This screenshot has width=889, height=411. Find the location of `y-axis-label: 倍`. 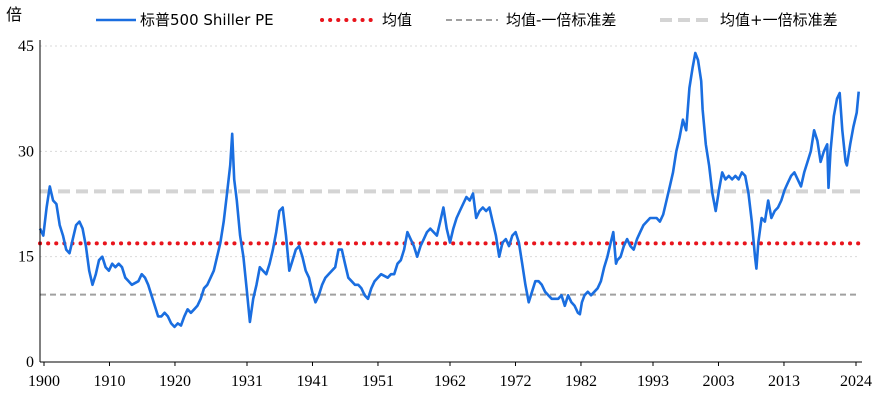

y-axis-label: 倍 is located at coordinates (14, 15).